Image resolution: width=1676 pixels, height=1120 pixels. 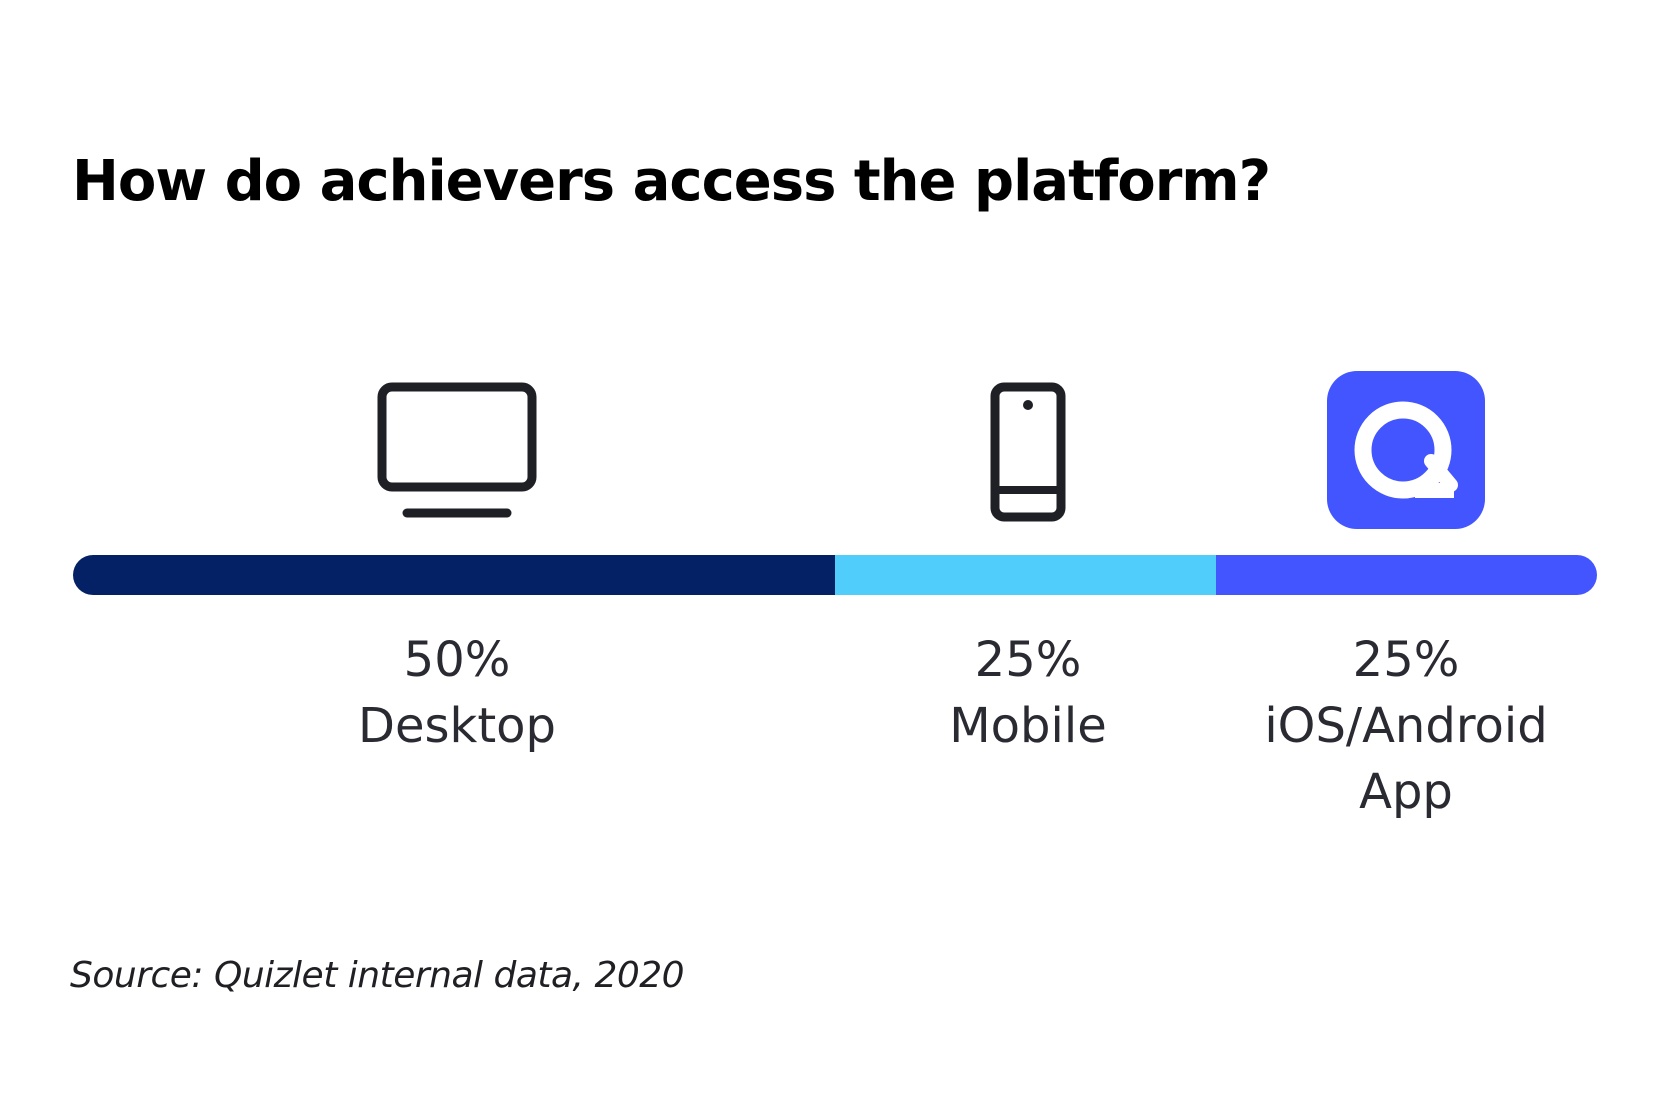 What do you see at coordinates (457, 693) in the screenshot?
I see `segment-label-desktop: 50% Desktop` at bounding box center [457, 693].